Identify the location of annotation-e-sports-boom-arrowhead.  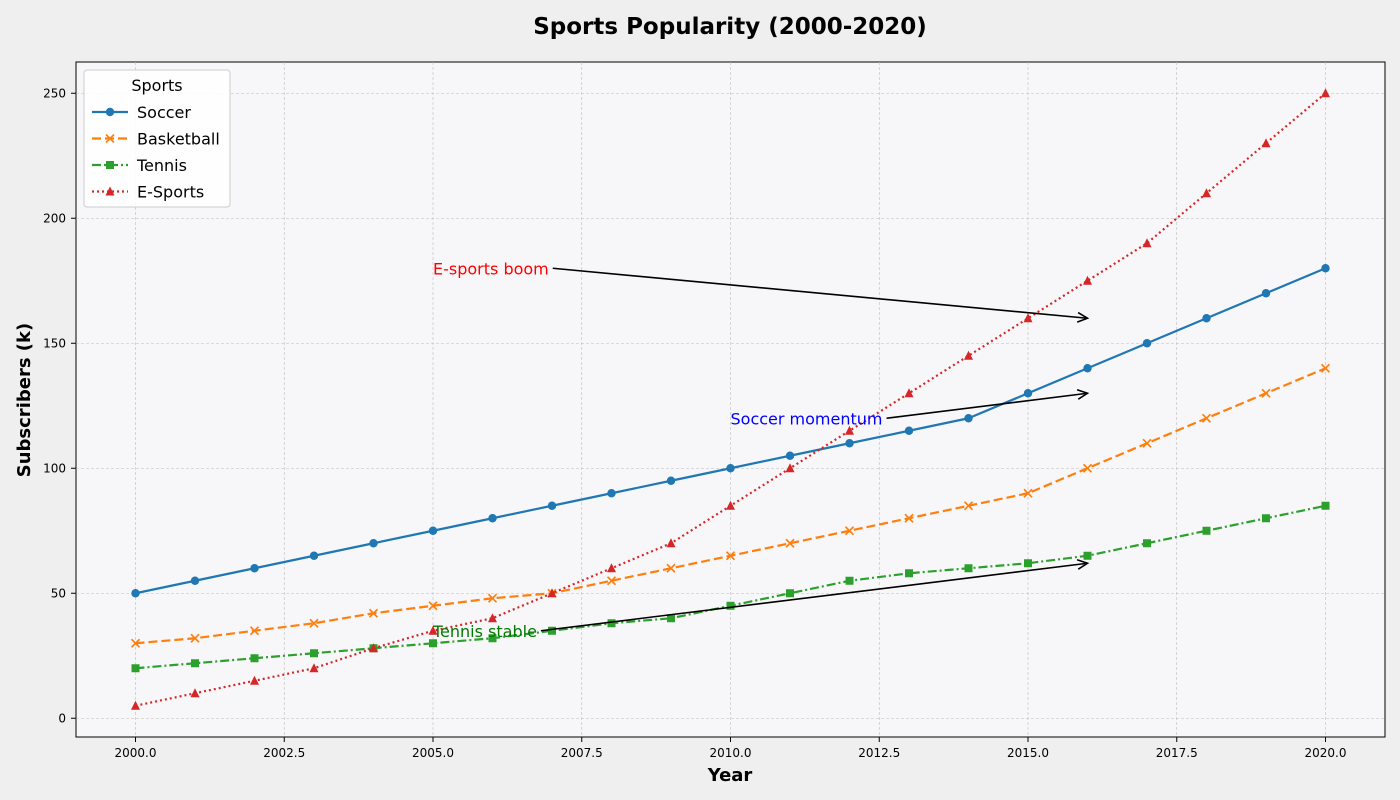
(1083, 317).